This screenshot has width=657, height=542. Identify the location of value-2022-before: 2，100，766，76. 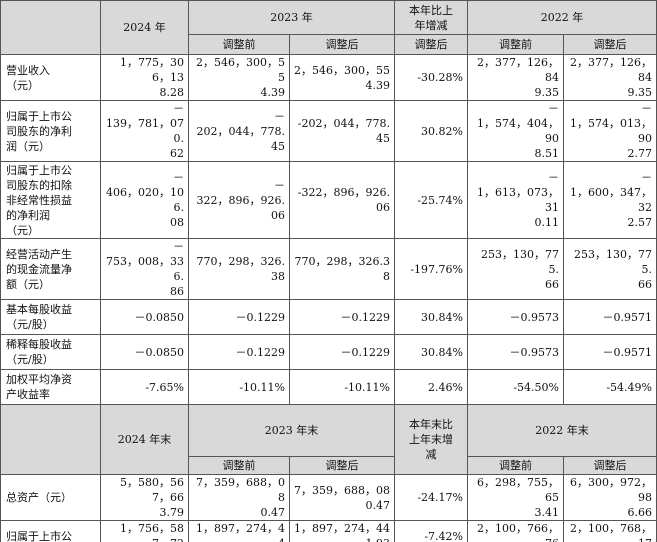
(515, 531).